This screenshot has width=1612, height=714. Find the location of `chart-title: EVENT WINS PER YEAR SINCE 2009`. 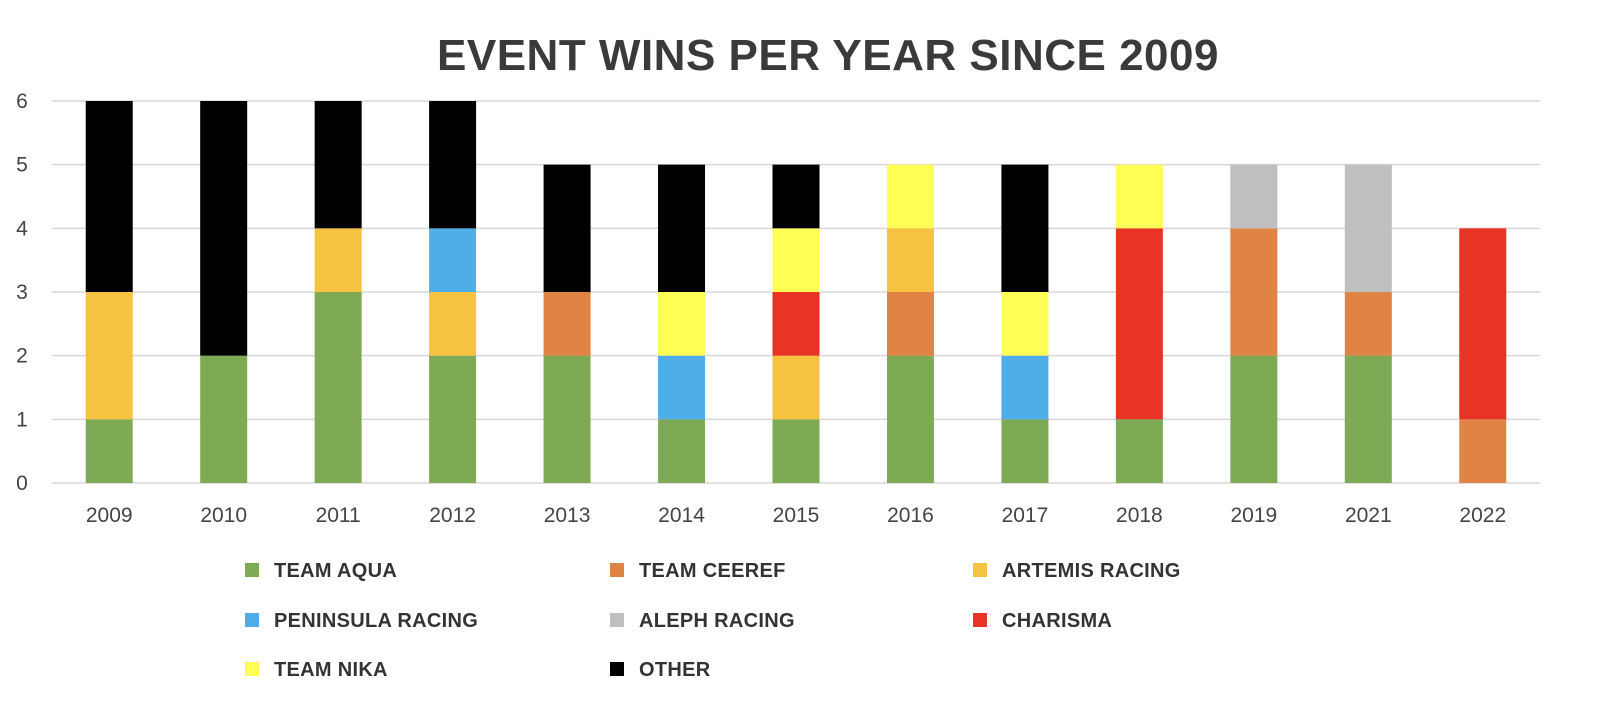

chart-title: EVENT WINS PER YEAR SINCE 2009 is located at coordinates (828, 55).